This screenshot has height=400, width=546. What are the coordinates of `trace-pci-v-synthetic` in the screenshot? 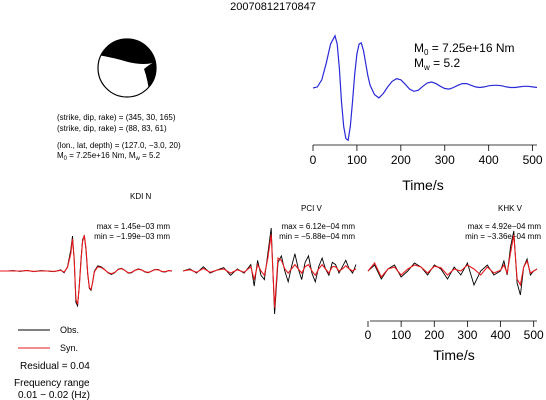 It's located at (269, 271).